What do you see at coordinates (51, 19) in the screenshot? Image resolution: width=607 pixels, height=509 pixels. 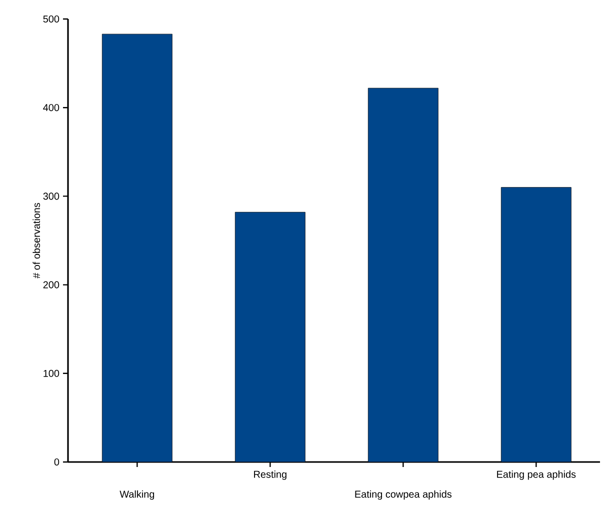 I see `y-tick-label: 500` at bounding box center [51, 19].